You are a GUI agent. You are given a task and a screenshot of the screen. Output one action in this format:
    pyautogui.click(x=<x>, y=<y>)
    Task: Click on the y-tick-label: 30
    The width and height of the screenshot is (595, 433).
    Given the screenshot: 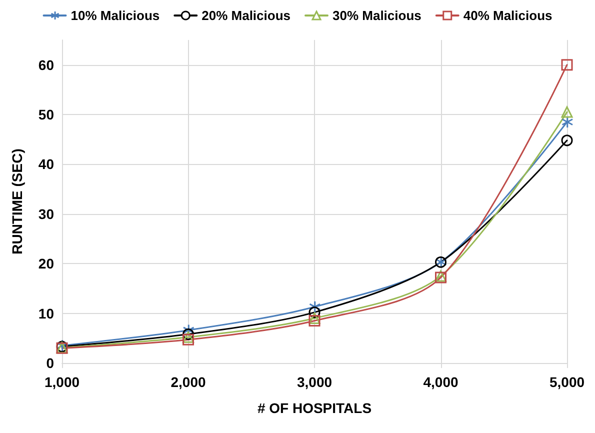 What is the action you would take?
    pyautogui.click(x=46, y=214)
    